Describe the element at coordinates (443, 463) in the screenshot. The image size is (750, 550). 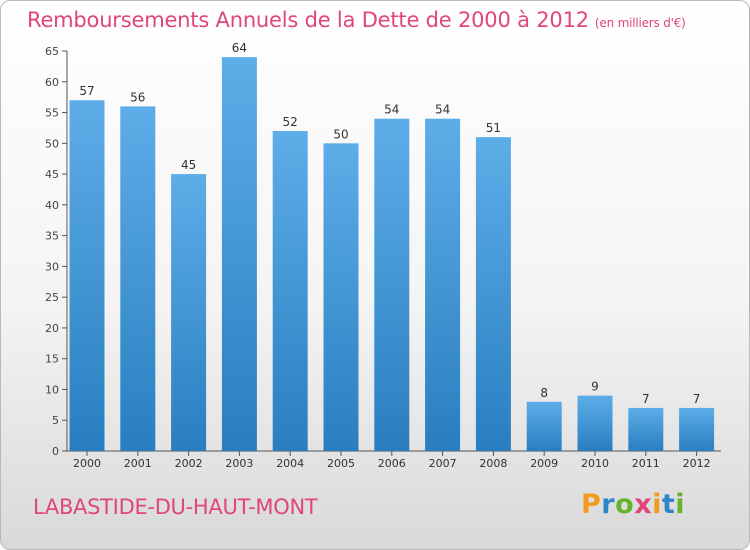
I see `x-tick-label: 2007` at that location.